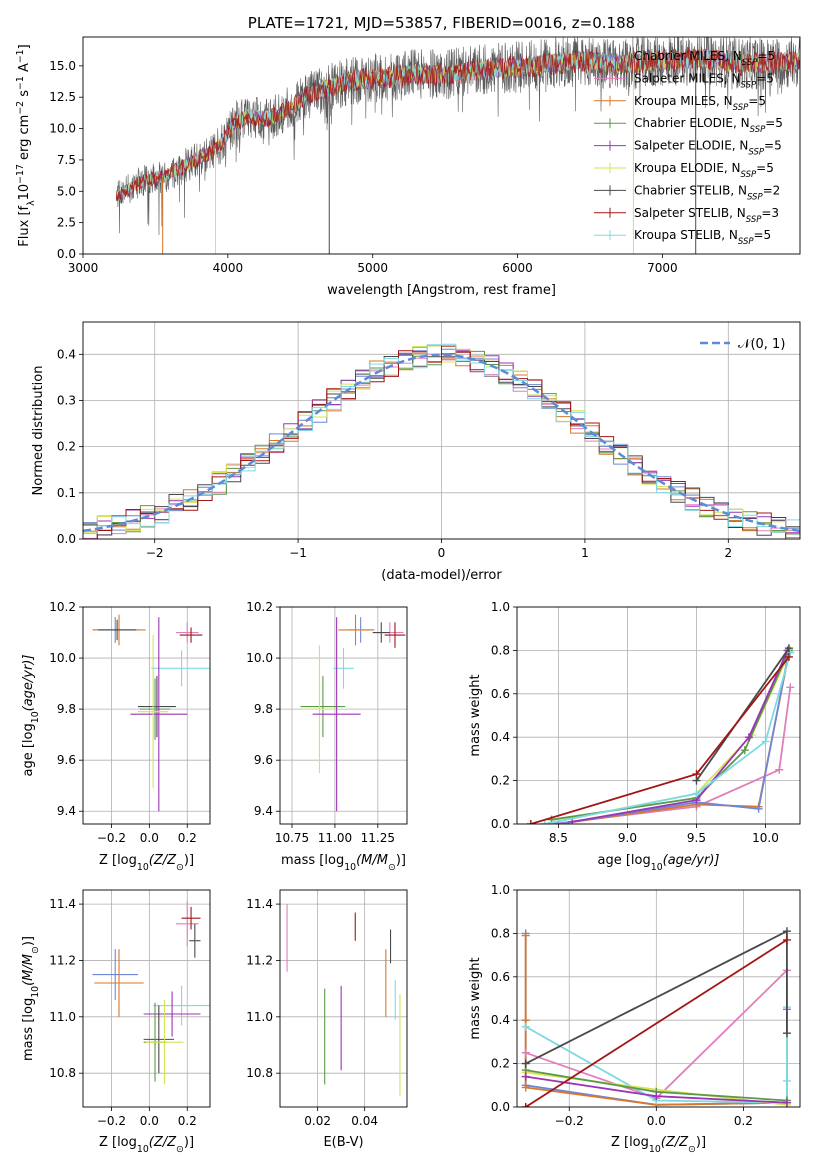 This screenshot has height=1170, width=819. Describe the element at coordinates (656, 1017) in the screenshot. I see `mass-weight-vs-Z-series` at that location.